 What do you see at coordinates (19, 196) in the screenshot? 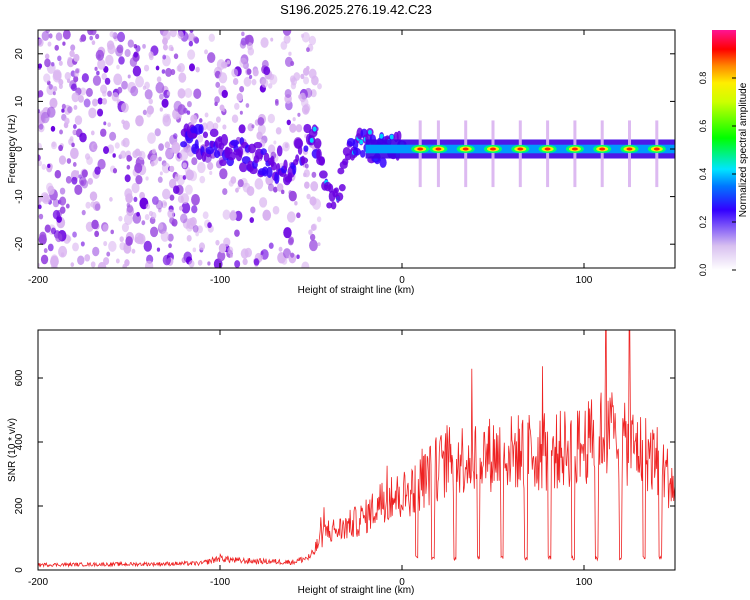
I see `spectrogram-y-tick-label: -10` at bounding box center [19, 196].